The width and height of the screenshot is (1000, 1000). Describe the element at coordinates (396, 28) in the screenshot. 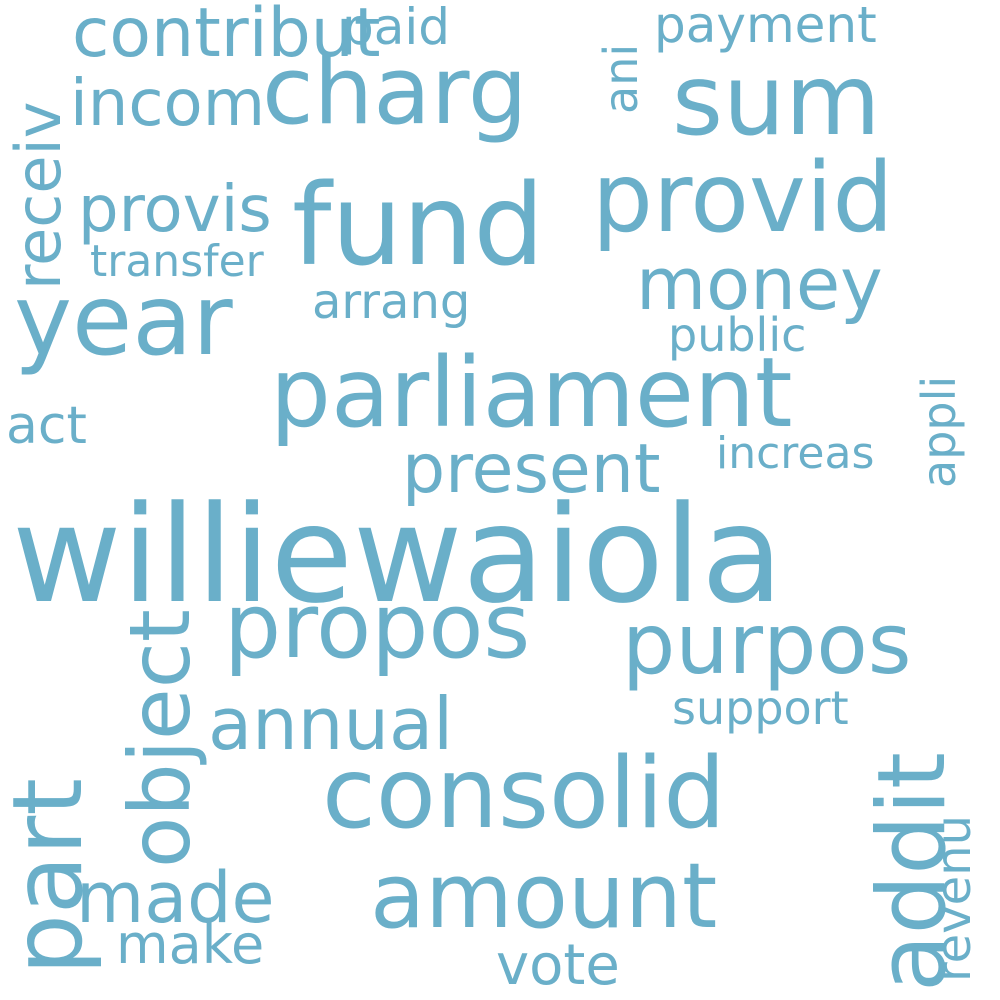

I see `word-public: paid` at that location.